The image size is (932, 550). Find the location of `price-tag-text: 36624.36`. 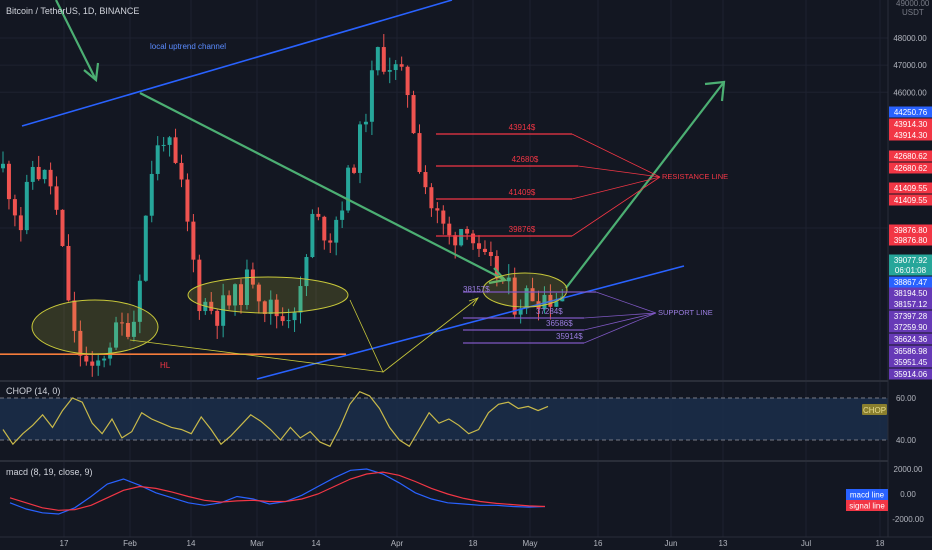

price-tag-text: 36624.36 is located at coordinates (911, 339).